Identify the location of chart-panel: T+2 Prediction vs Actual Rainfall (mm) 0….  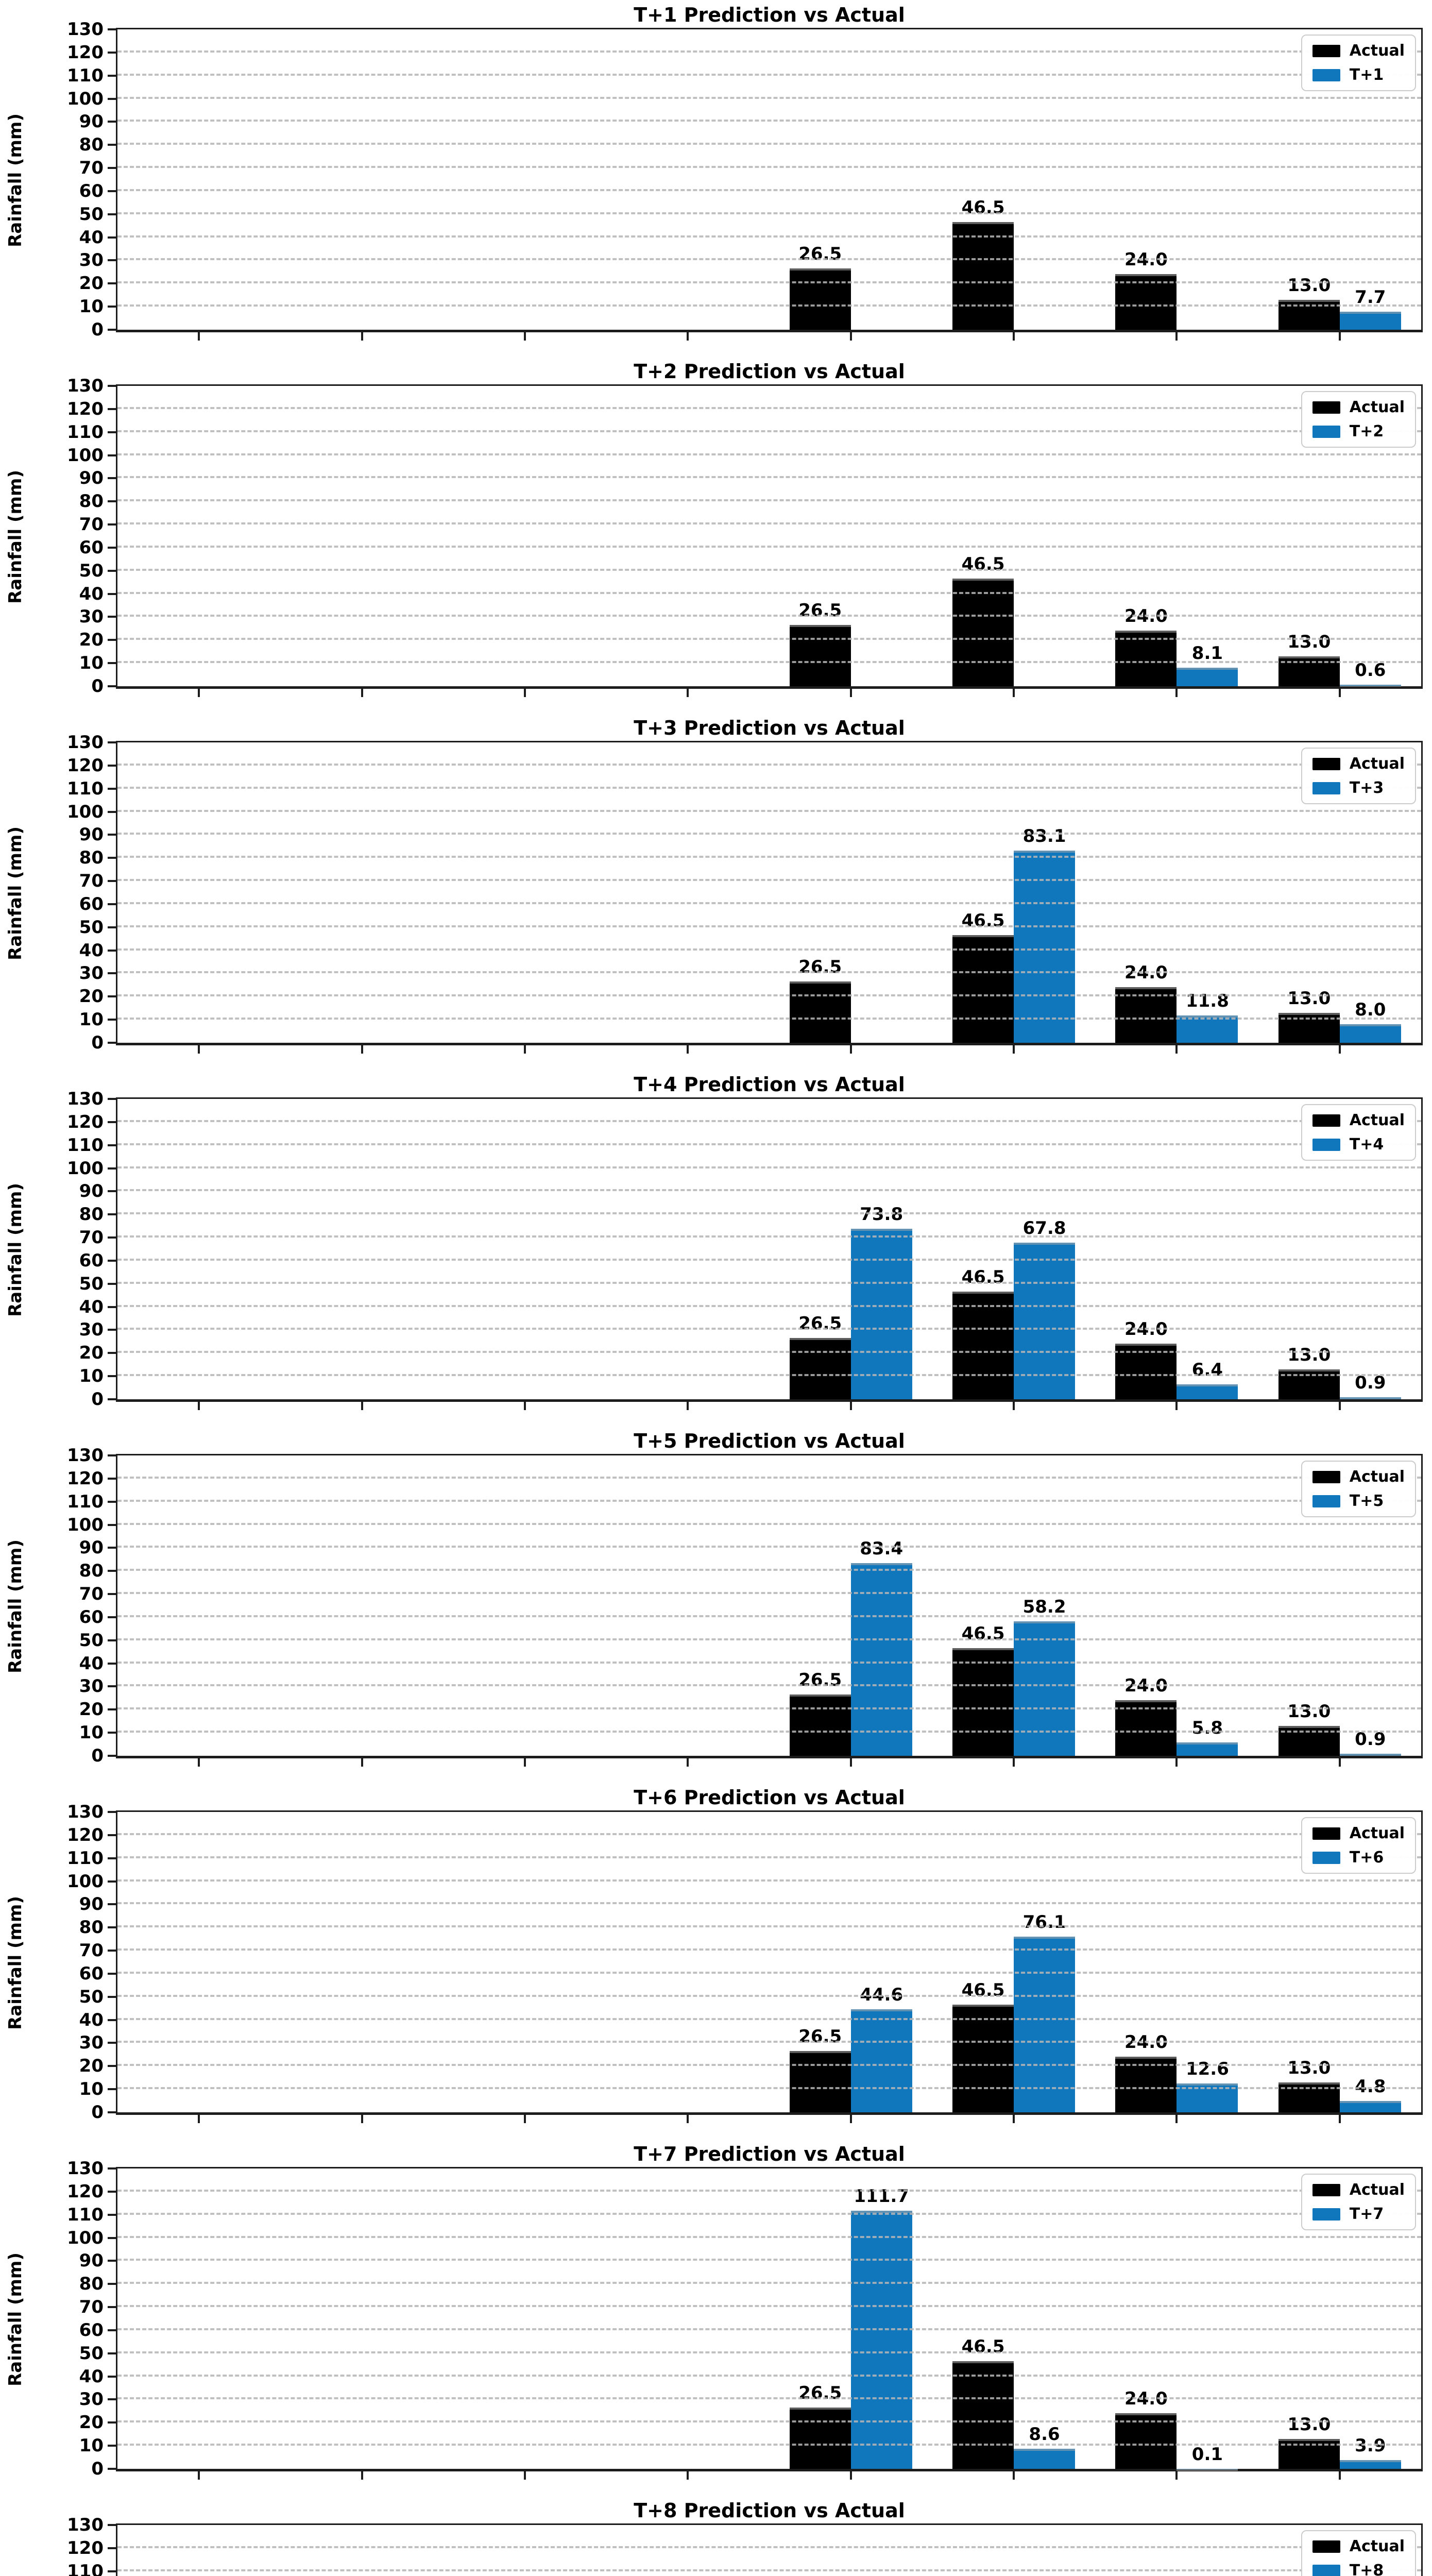
(716, 537).